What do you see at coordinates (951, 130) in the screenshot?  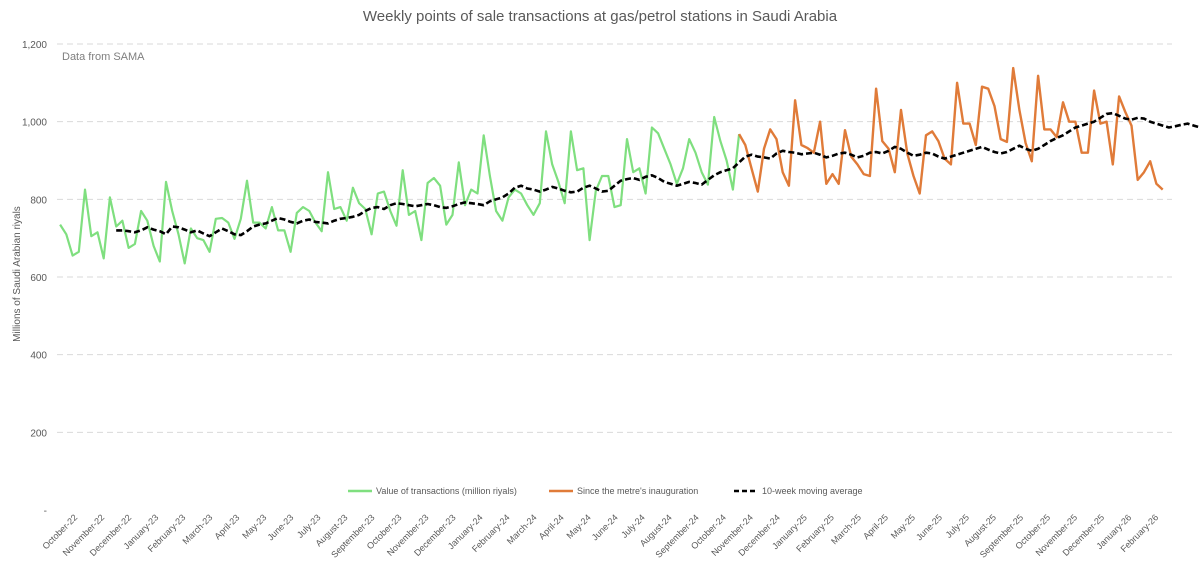 I see `series-since-metro-line` at bounding box center [951, 130].